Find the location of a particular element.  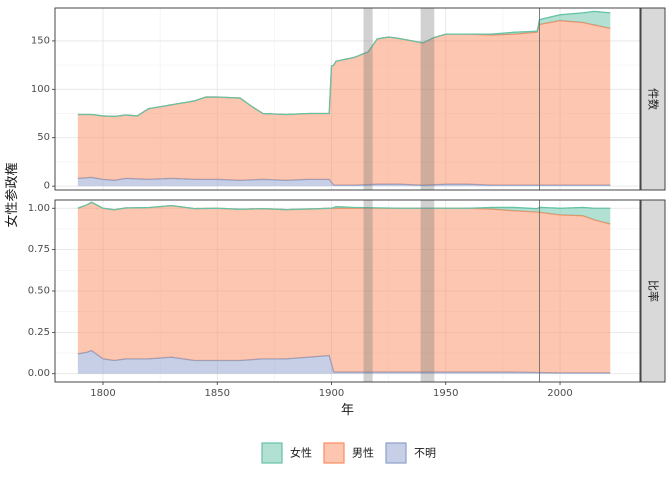

x-tick-label: 2000 is located at coordinates (559, 393).